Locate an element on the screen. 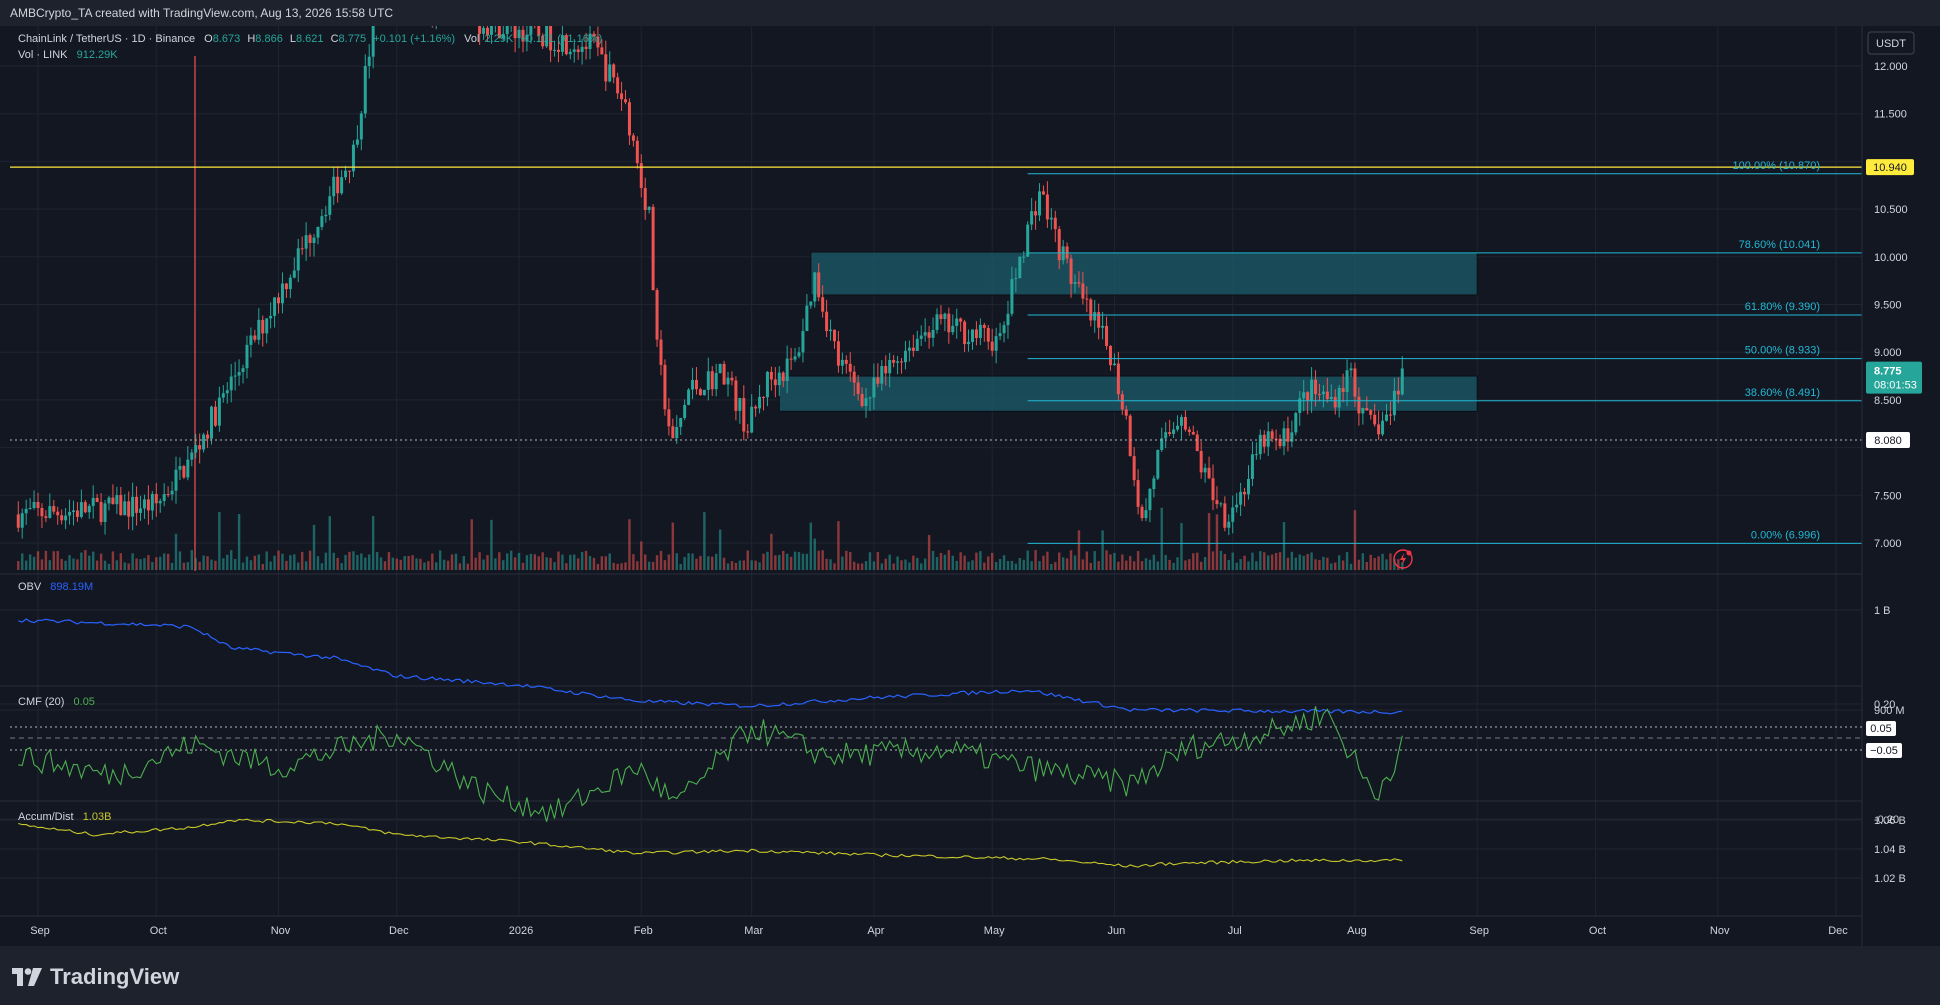 The image size is (1940, 1005). svg-text: USDT is located at coordinates (1891, 44).